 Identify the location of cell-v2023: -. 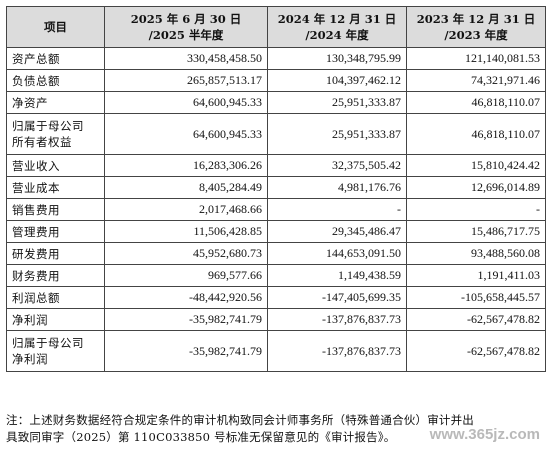
(476, 209).